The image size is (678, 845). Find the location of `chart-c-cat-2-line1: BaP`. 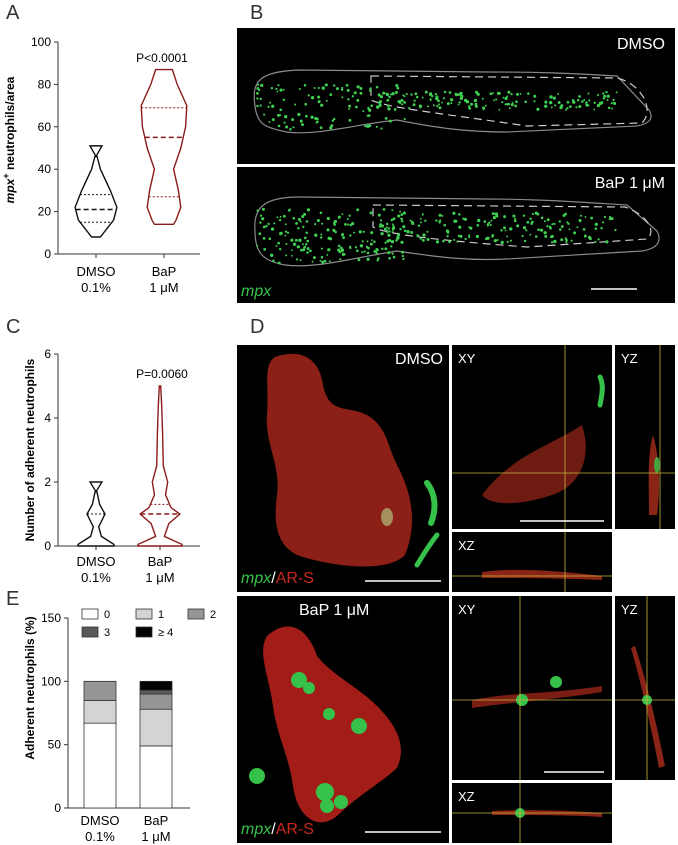

chart-c-cat-2-line1: BaP is located at coordinates (160, 561).